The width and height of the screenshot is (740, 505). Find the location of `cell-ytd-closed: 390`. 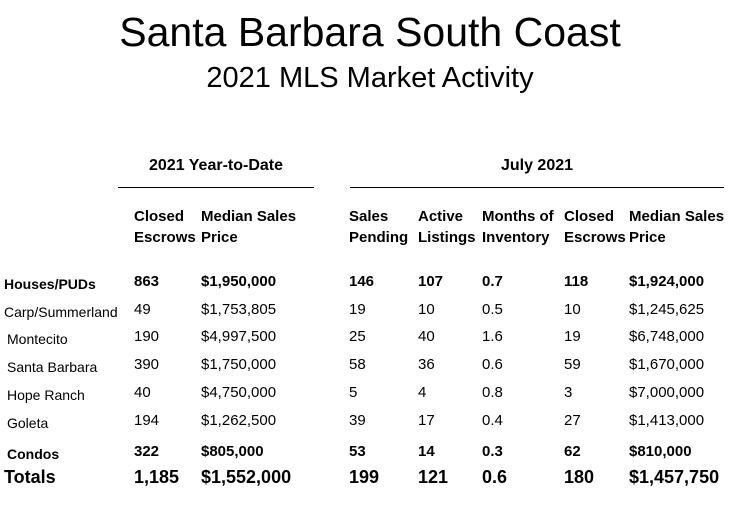

cell-ytd-closed: 390 is located at coordinates (147, 364).